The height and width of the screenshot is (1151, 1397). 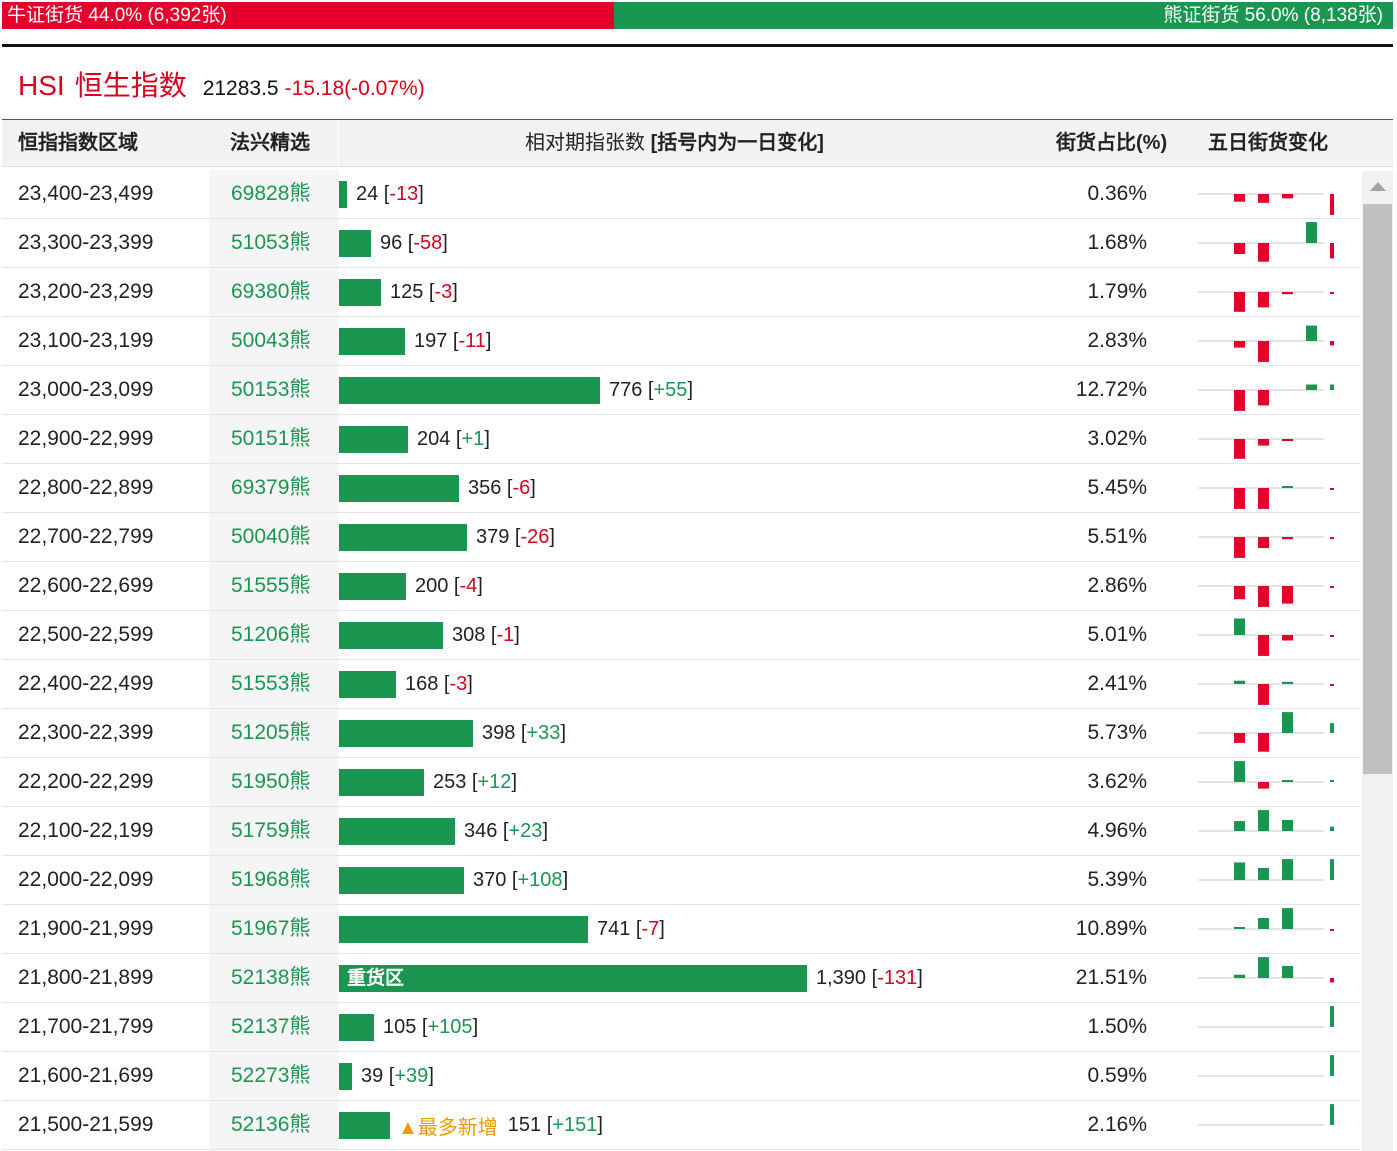 I want to click on count-label: 776 [+55], so click(x=651, y=390).